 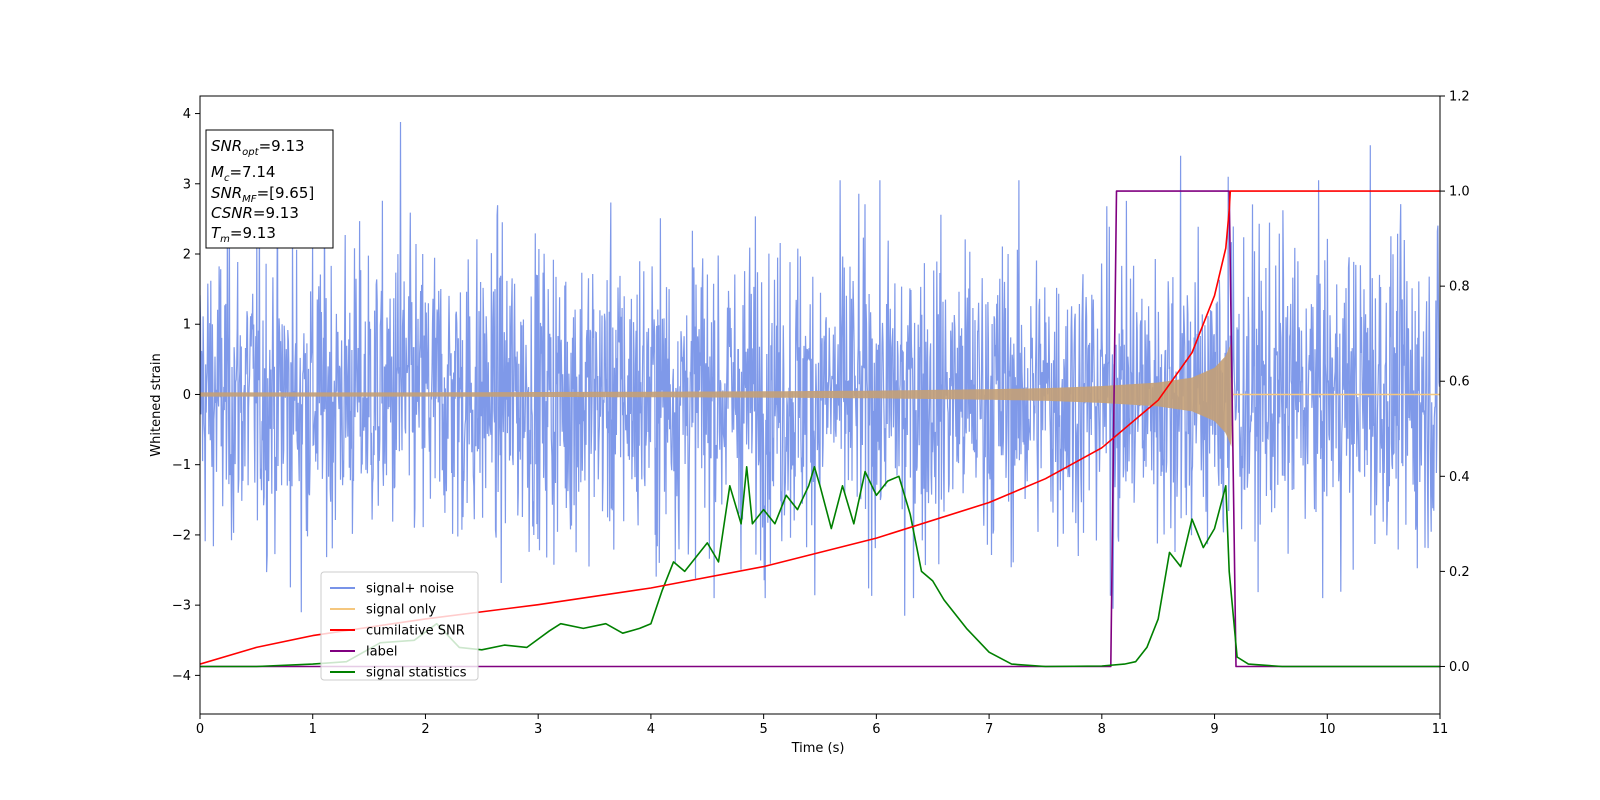 What do you see at coordinates (1459, 287) in the screenshot?
I see `y2-tick-label: 0.8` at bounding box center [1459, 287].